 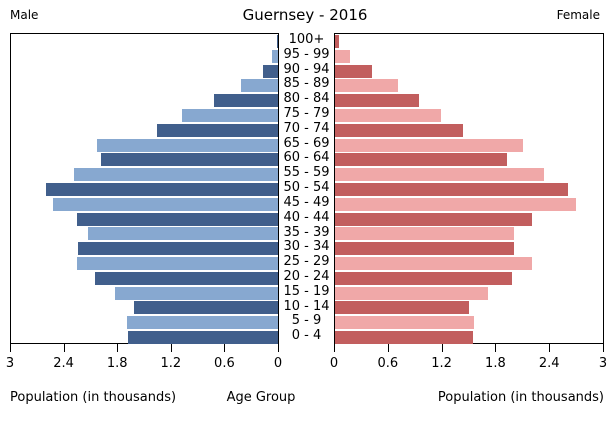 What do you see at coordinates (306, 173) in the screenshot?
I see `age-group-label: 55 - 59` at bounding box center [306, 173].